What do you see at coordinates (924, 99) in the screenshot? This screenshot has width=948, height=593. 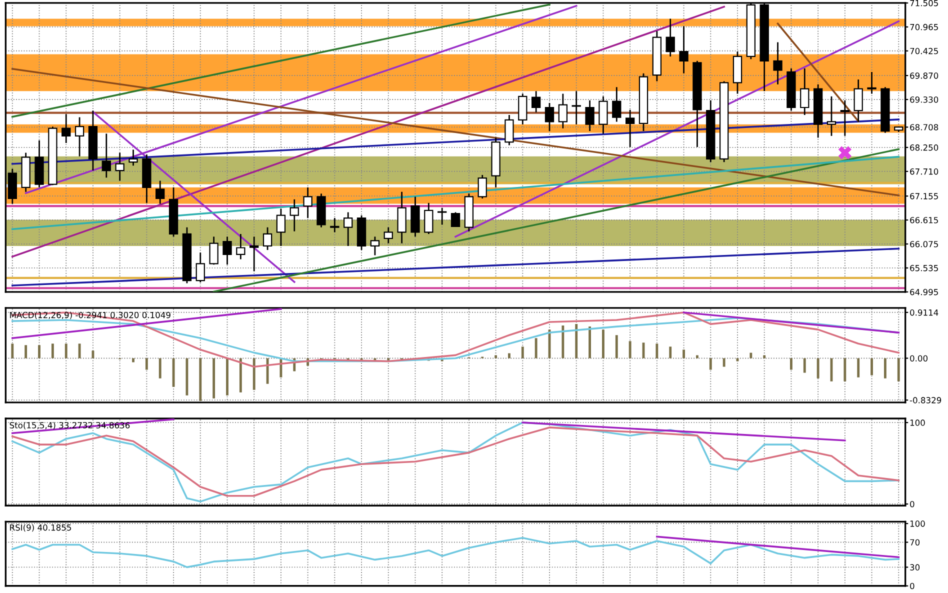 I see `y-tick-label: 69.330` at bounding box center [924, 99].